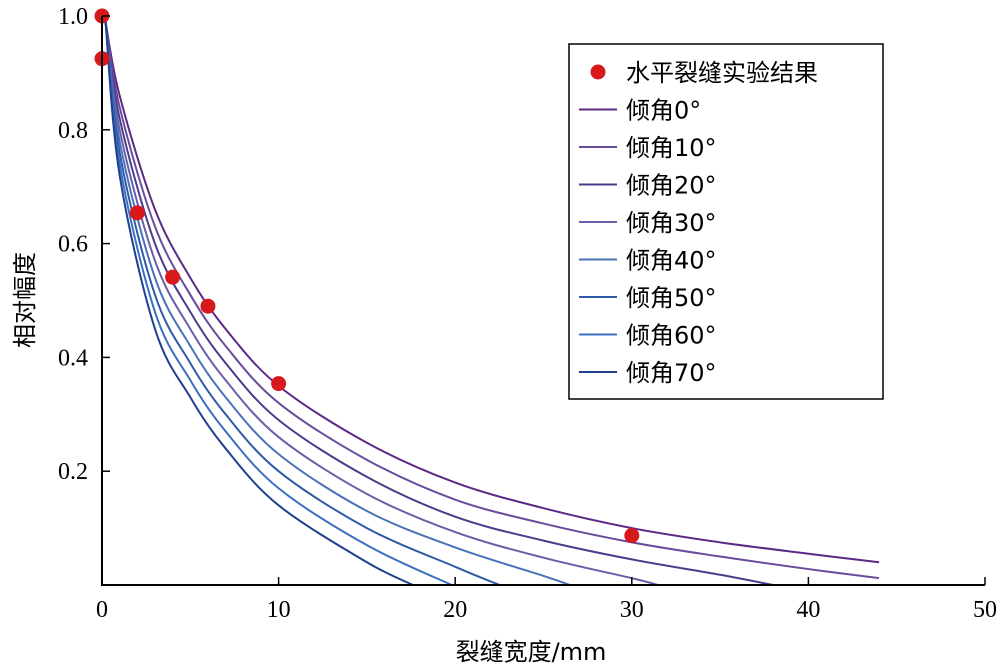  Describe the element at coordinates (671, 148) in the screenshot. I see `legend-label: 倾角10°` at that location.